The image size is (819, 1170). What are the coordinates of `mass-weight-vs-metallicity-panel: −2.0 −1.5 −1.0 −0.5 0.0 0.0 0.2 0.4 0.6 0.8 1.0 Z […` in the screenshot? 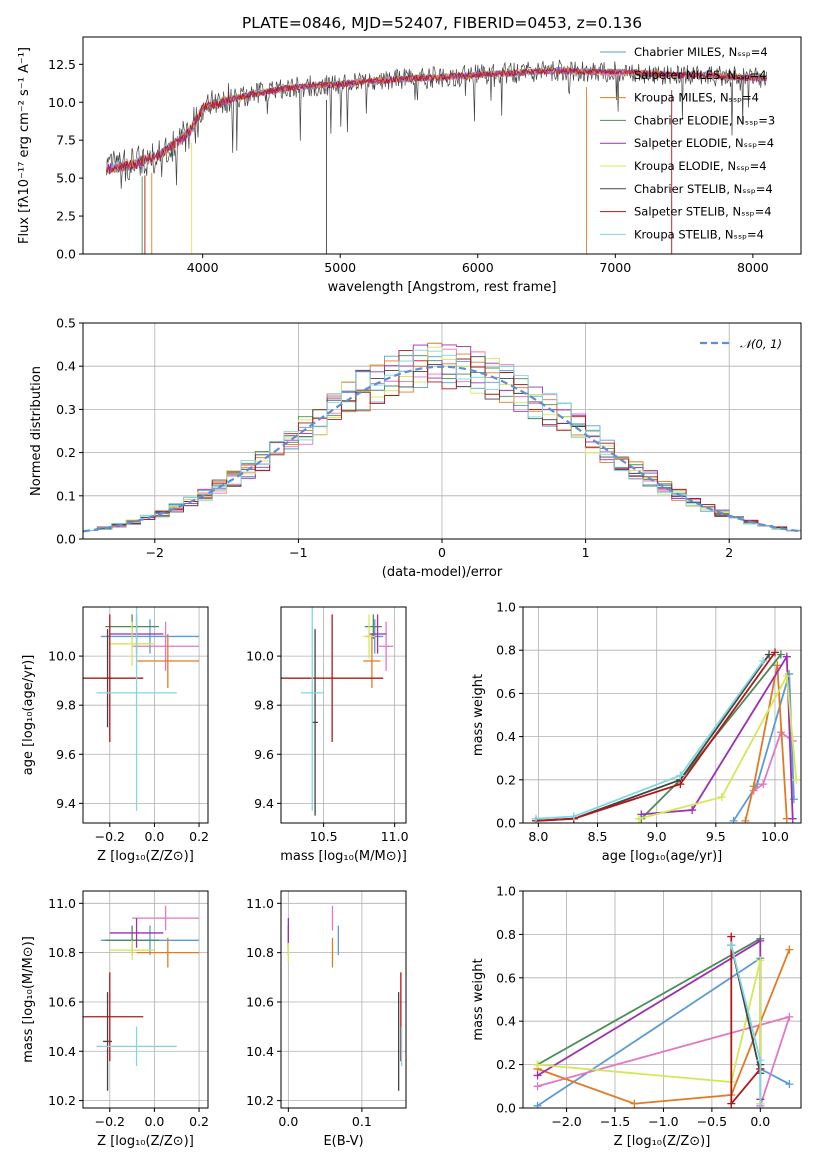 It's located at (636, 1016).